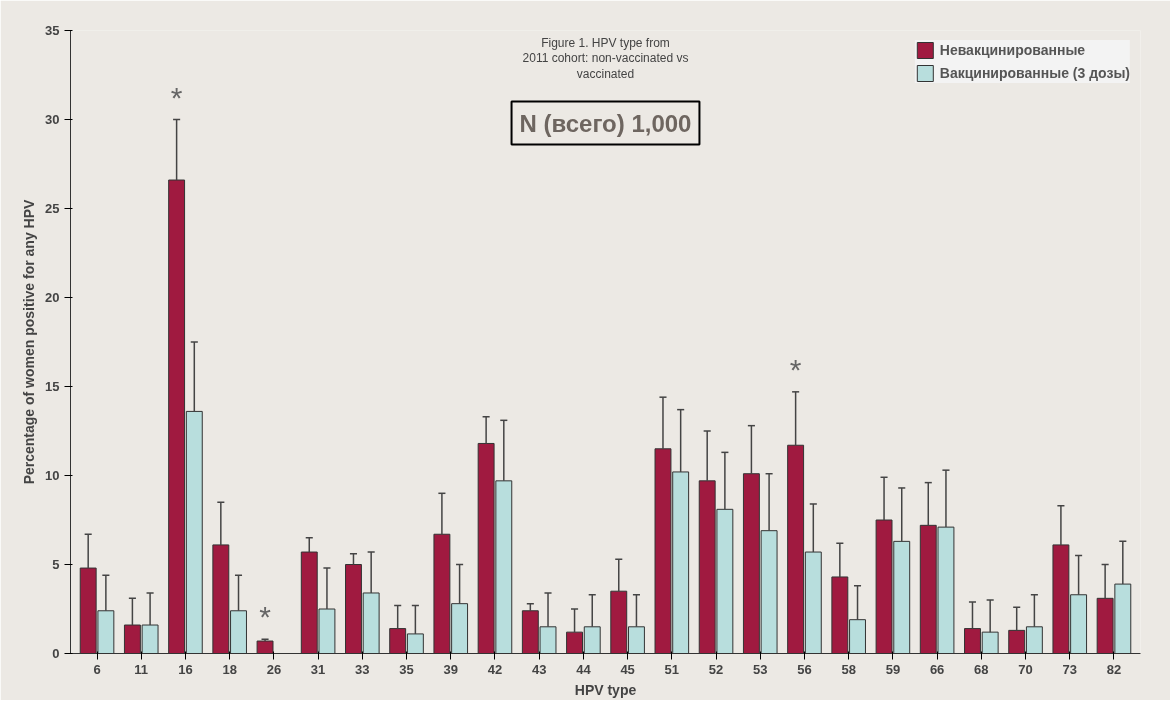  Describe the element at coordinates (1114, 669) in the screenshot. I see `x-tick-label: 82` at that location.